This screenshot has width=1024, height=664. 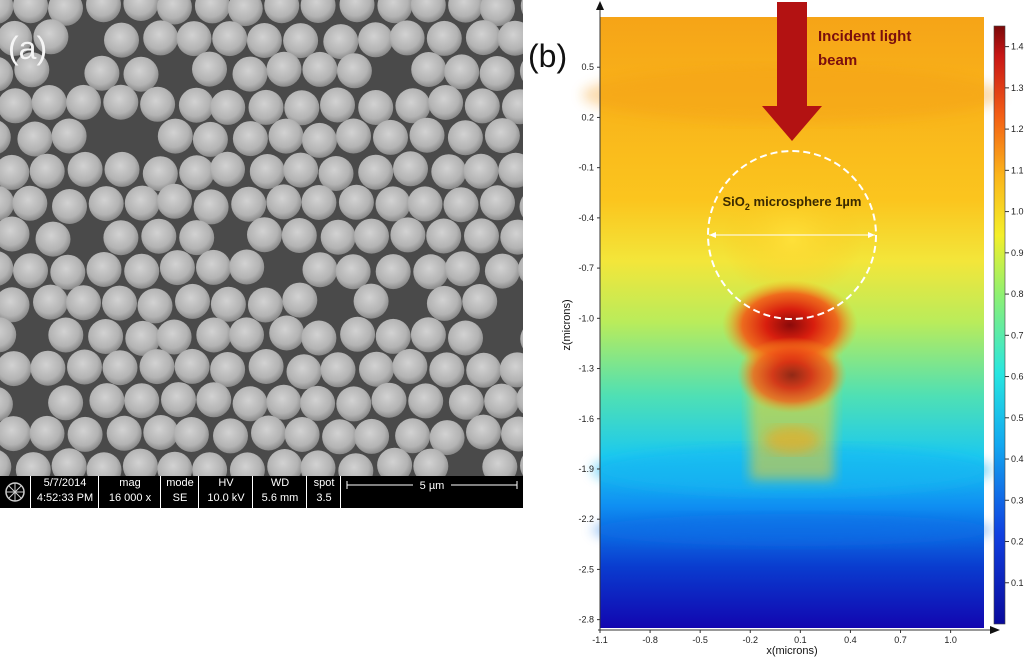 What do you see at coordinates (586, 469) in the screenshot?
I see `z-tick-label: -1.9` at bounding box center [586, 469].